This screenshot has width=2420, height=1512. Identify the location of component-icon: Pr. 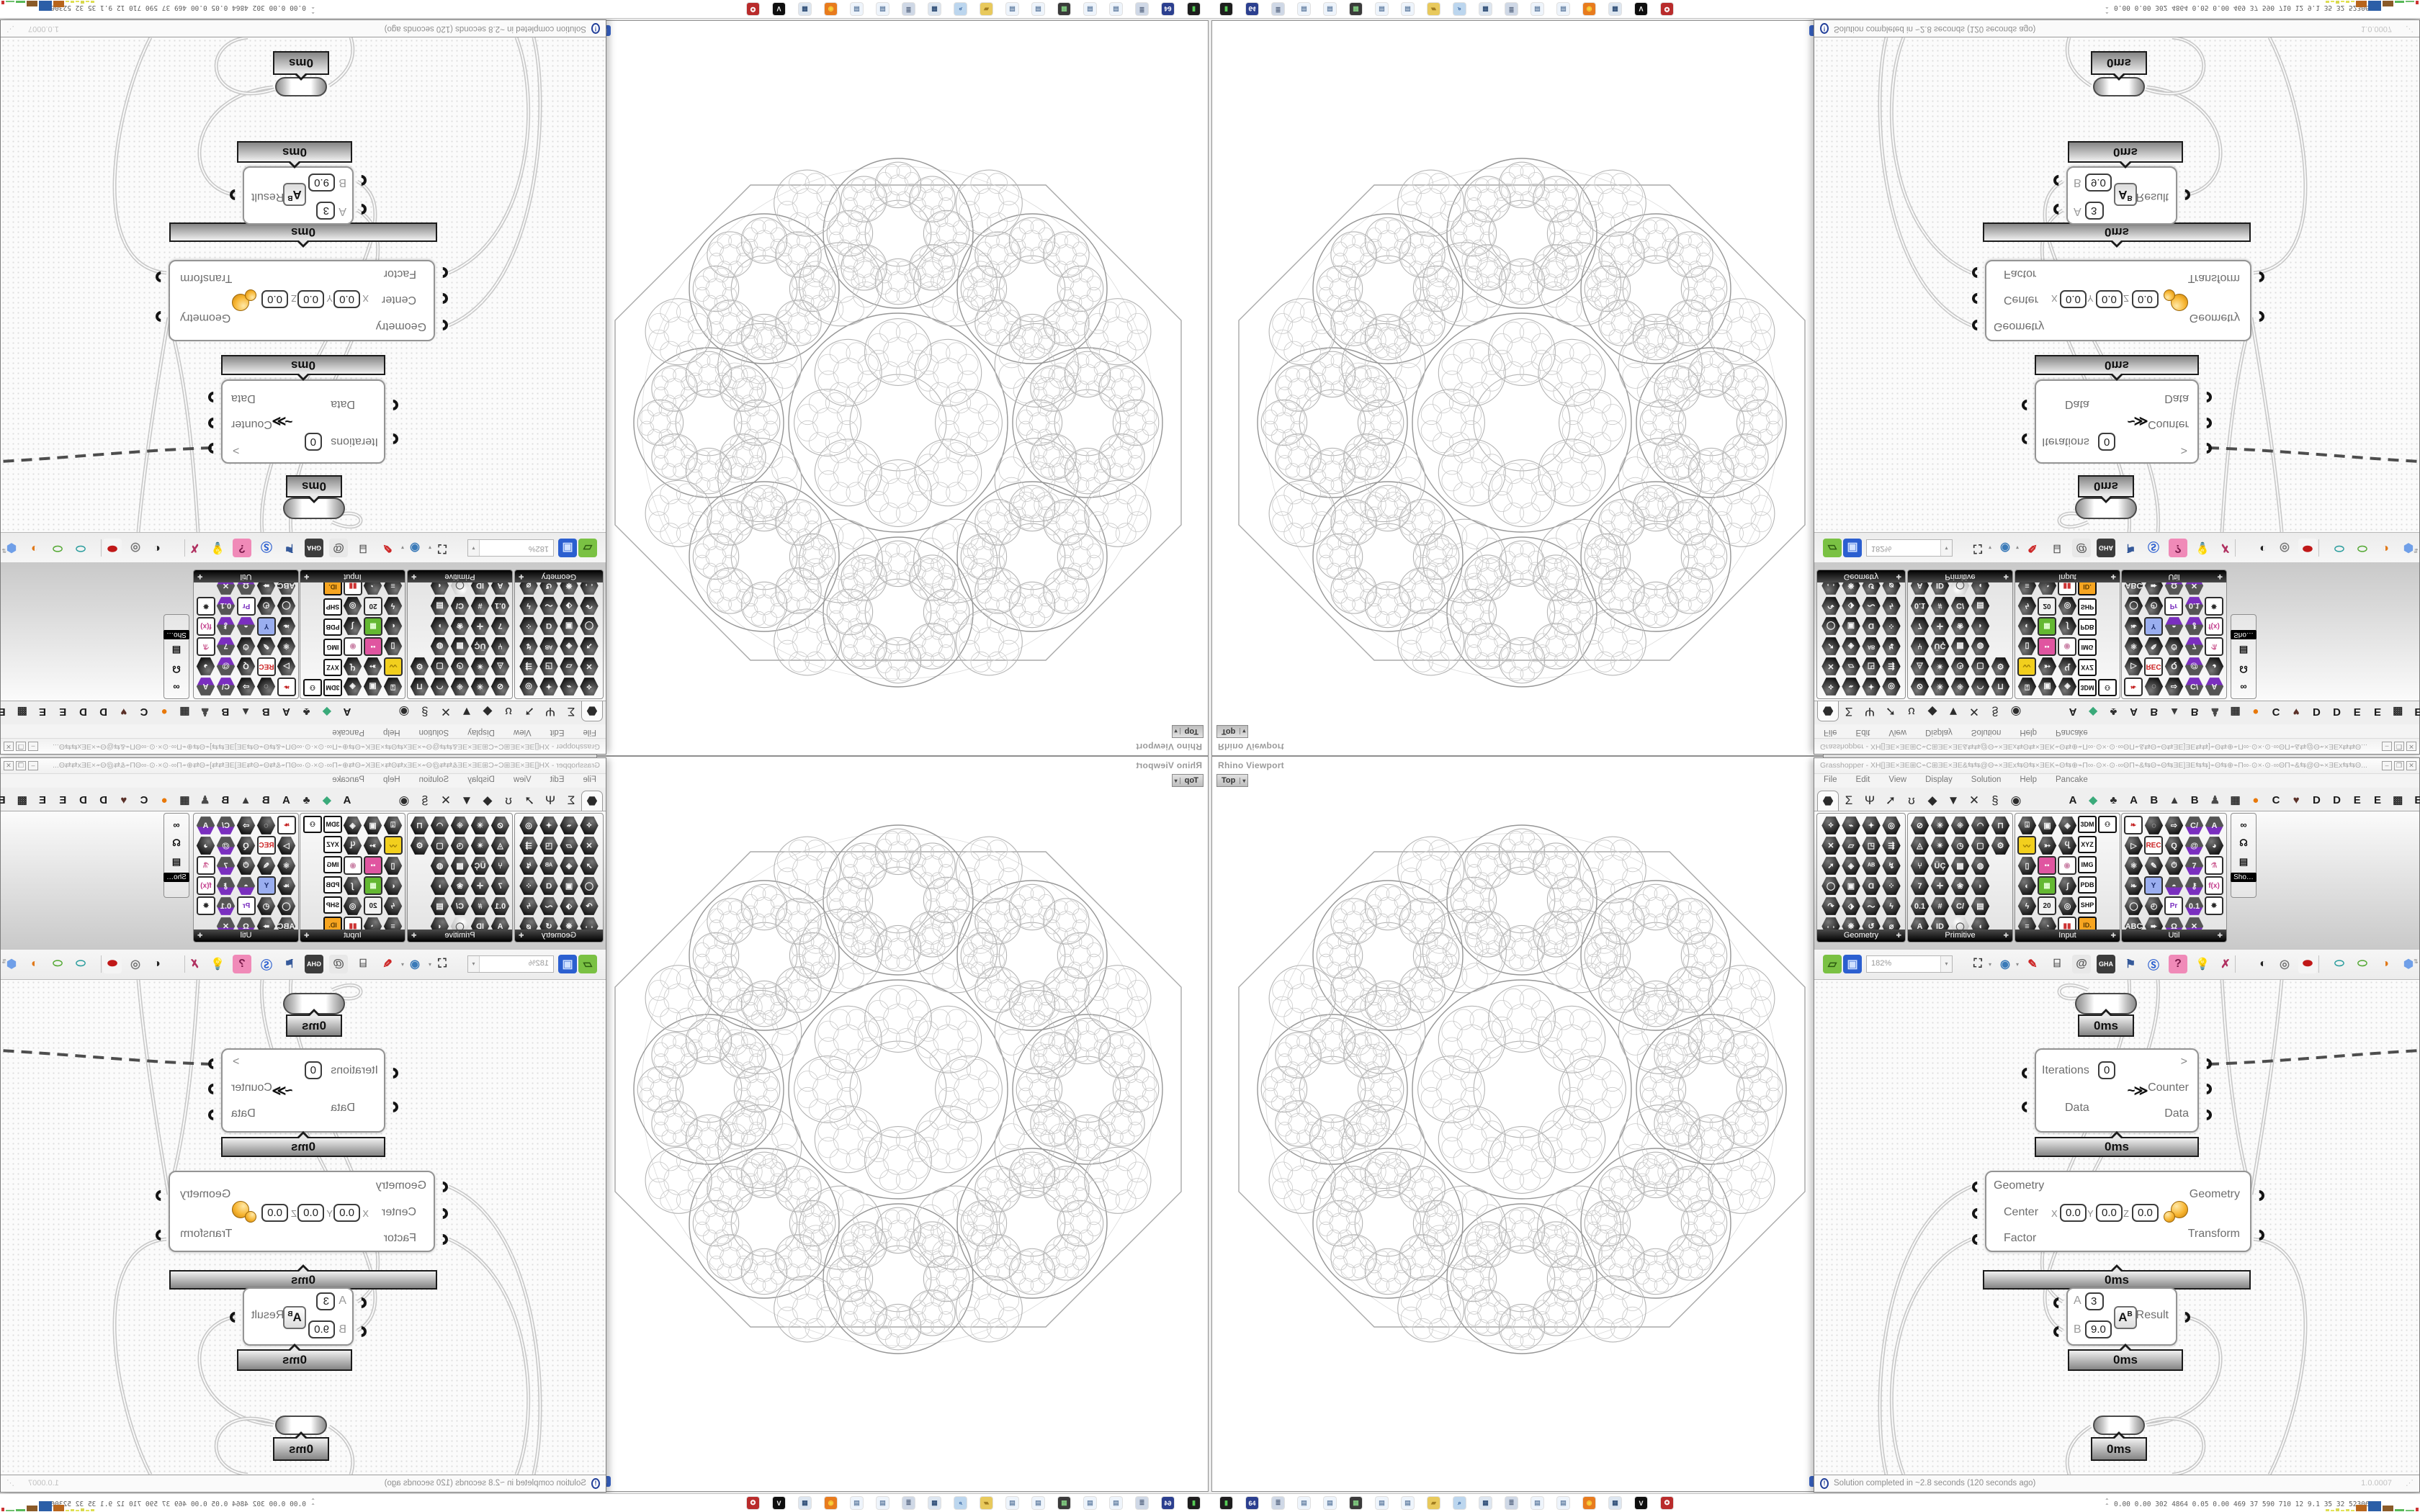
(2173, 905).